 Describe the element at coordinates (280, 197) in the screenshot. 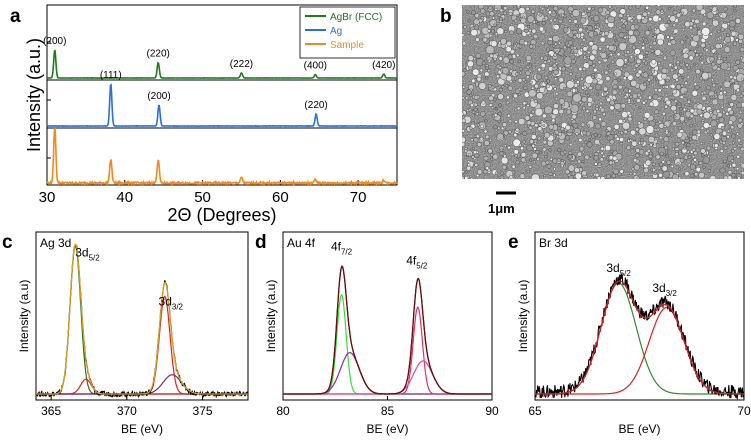

I see `xrd-x-tick-label: 60` at that location.